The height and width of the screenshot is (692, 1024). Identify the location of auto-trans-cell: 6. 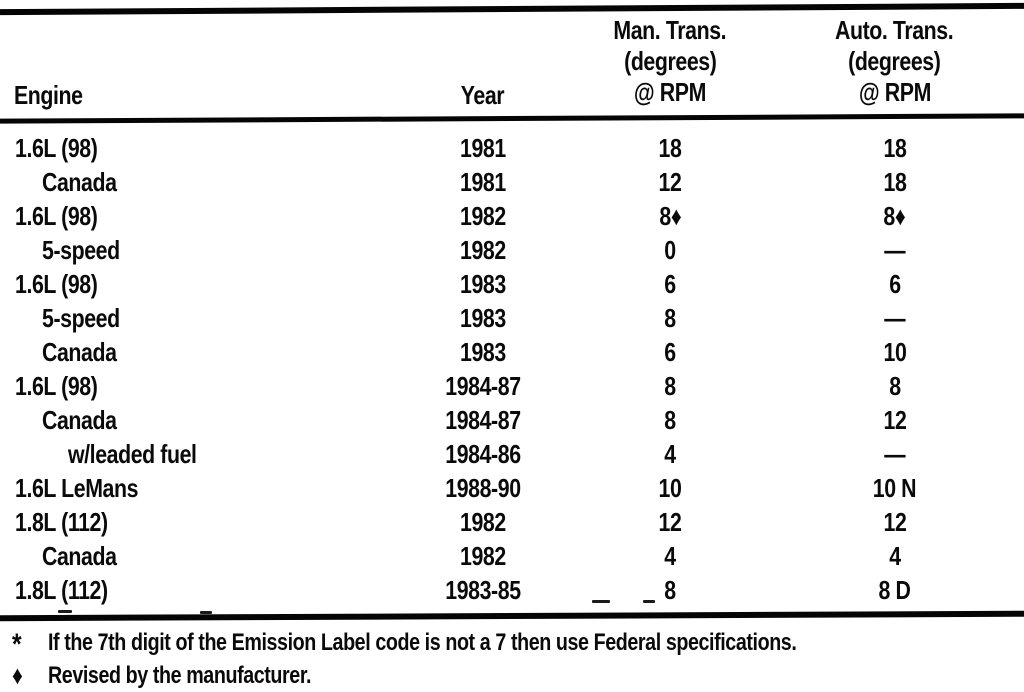
(894, 283).